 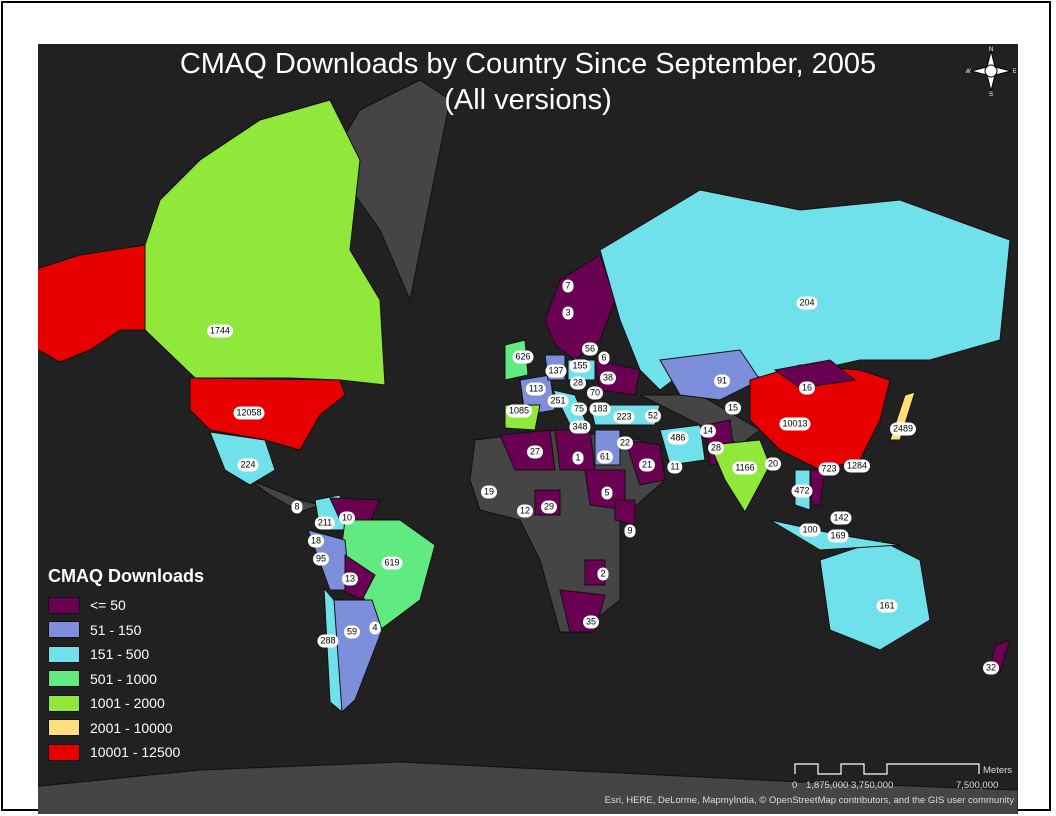 What do you see at coordinates (624, 417) in the screenshot?
I see `country-value-label: 223` at bounding box center [624, 417].